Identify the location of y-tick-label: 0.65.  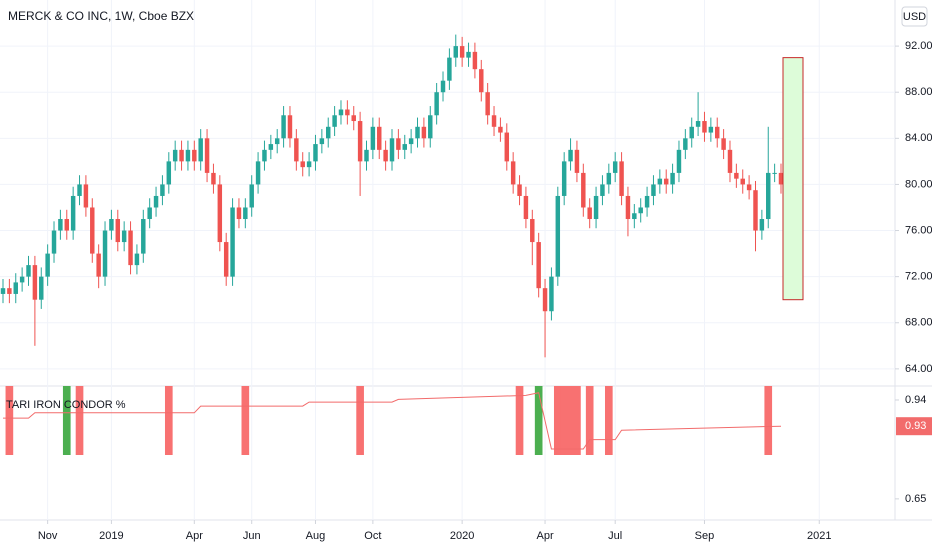
(915, 499).